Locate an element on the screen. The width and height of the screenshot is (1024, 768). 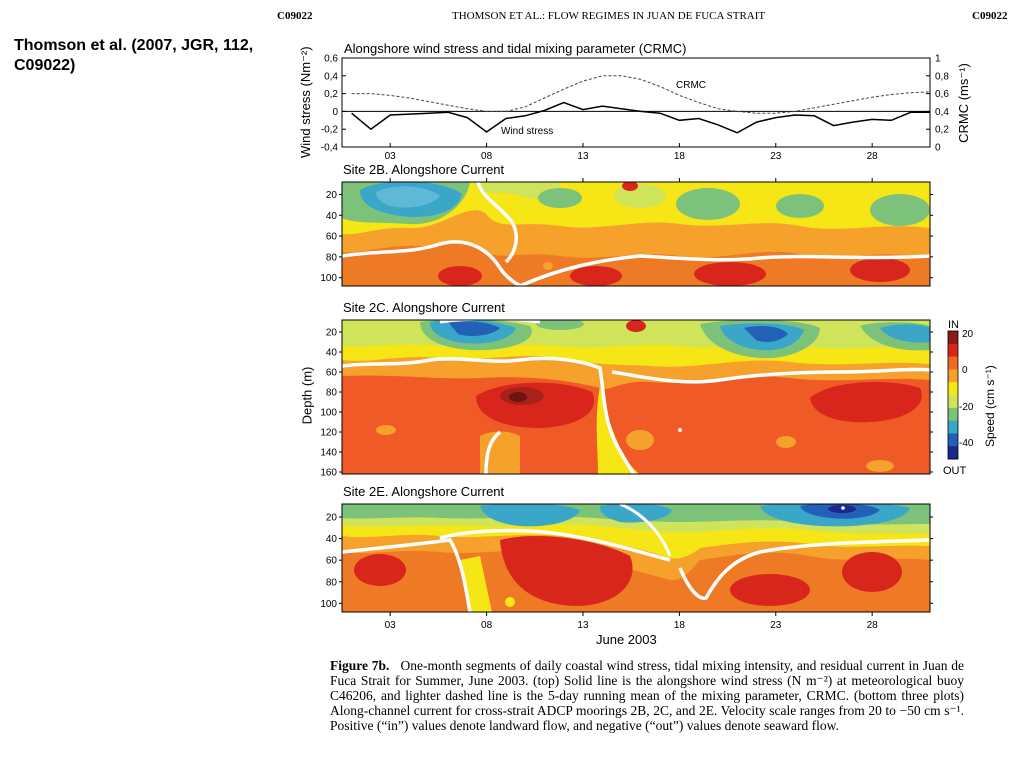
colorbar-out-label: OUT is located at coordinates (955, 471).